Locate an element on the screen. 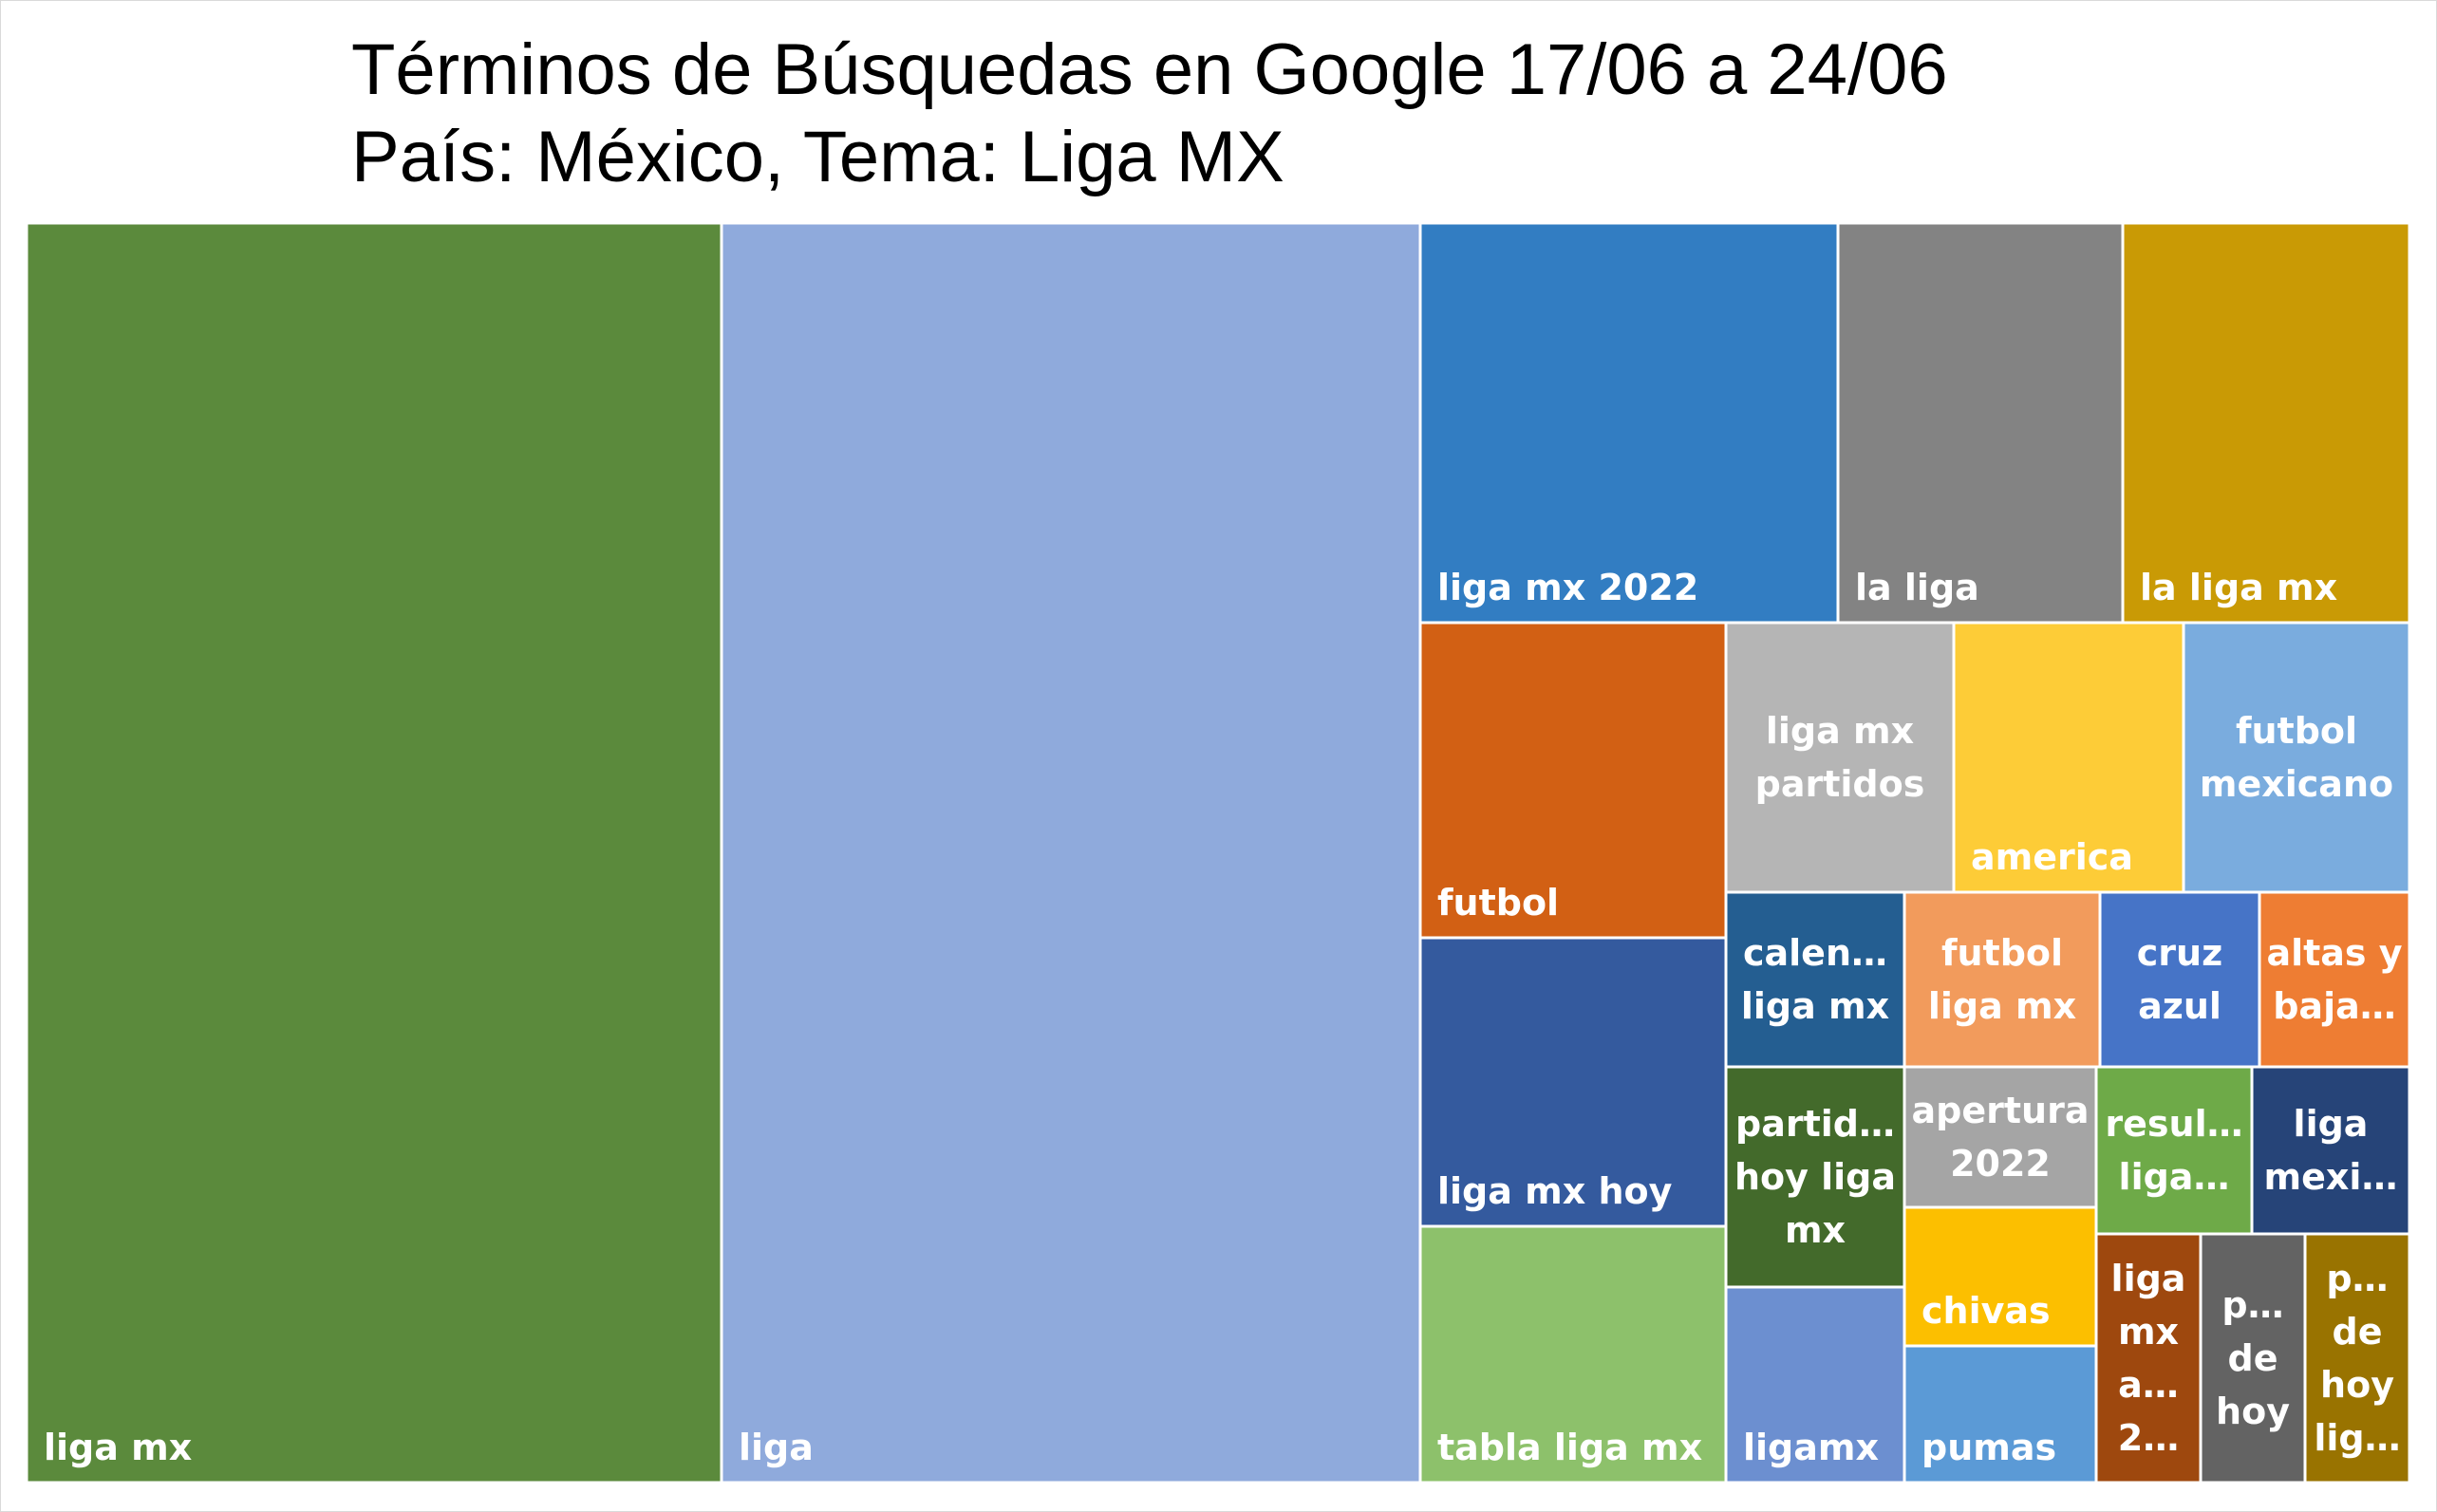  treemap-tile: cruz azul is located at coordinates (2180, 979).